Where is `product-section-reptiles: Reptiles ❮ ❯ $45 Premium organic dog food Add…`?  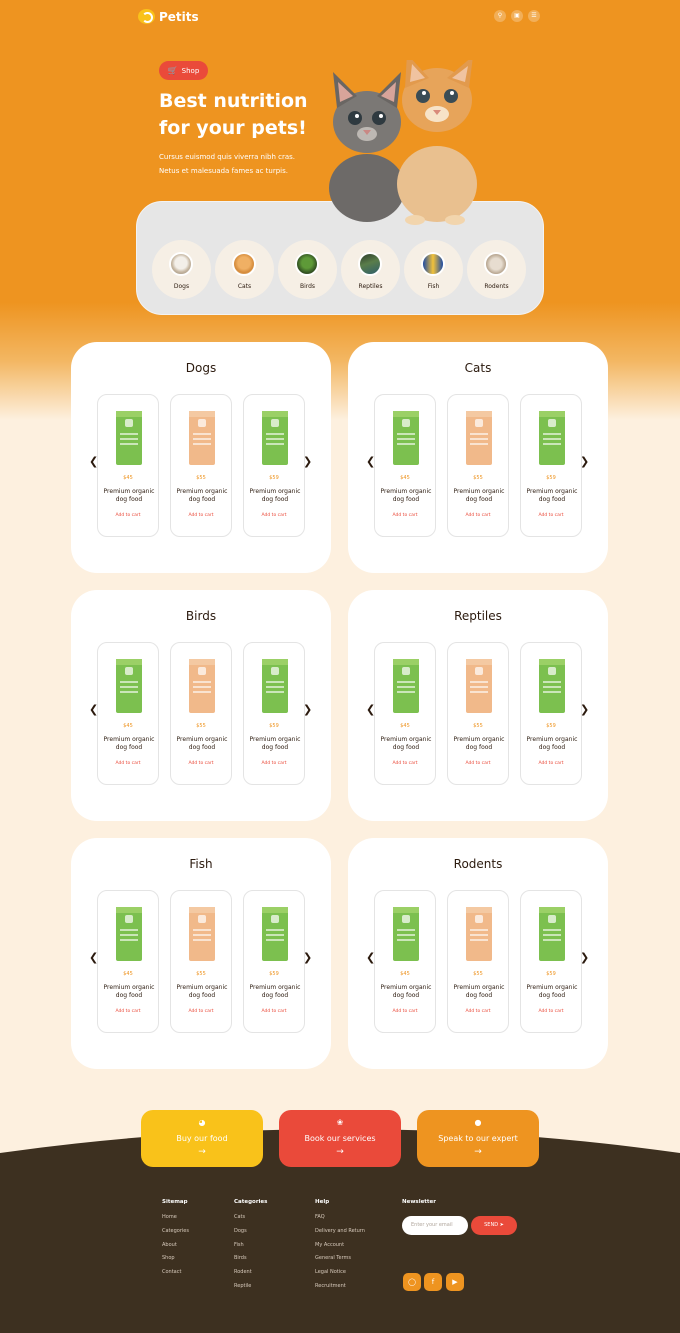
product-section-reptiles: Reptiles ❮ ❯ $45 Premium organic dog food Add… is located at coordinates (478, 705).